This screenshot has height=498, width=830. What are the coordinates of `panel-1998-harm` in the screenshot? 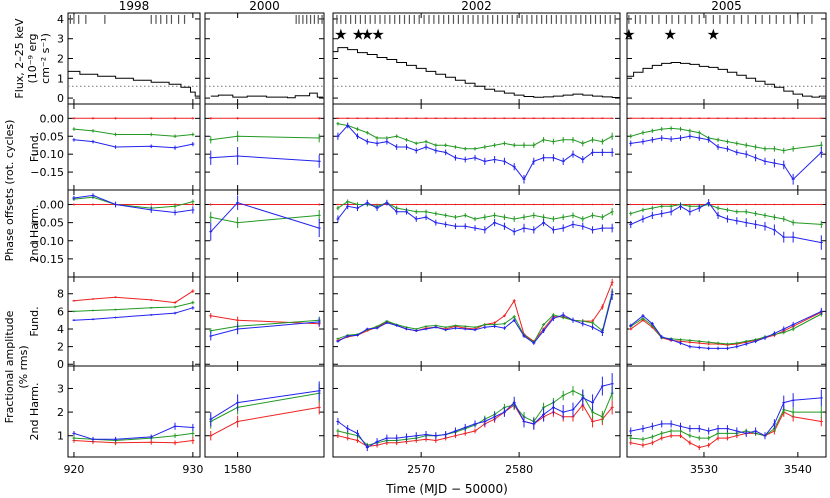 It's located at (134, 233).